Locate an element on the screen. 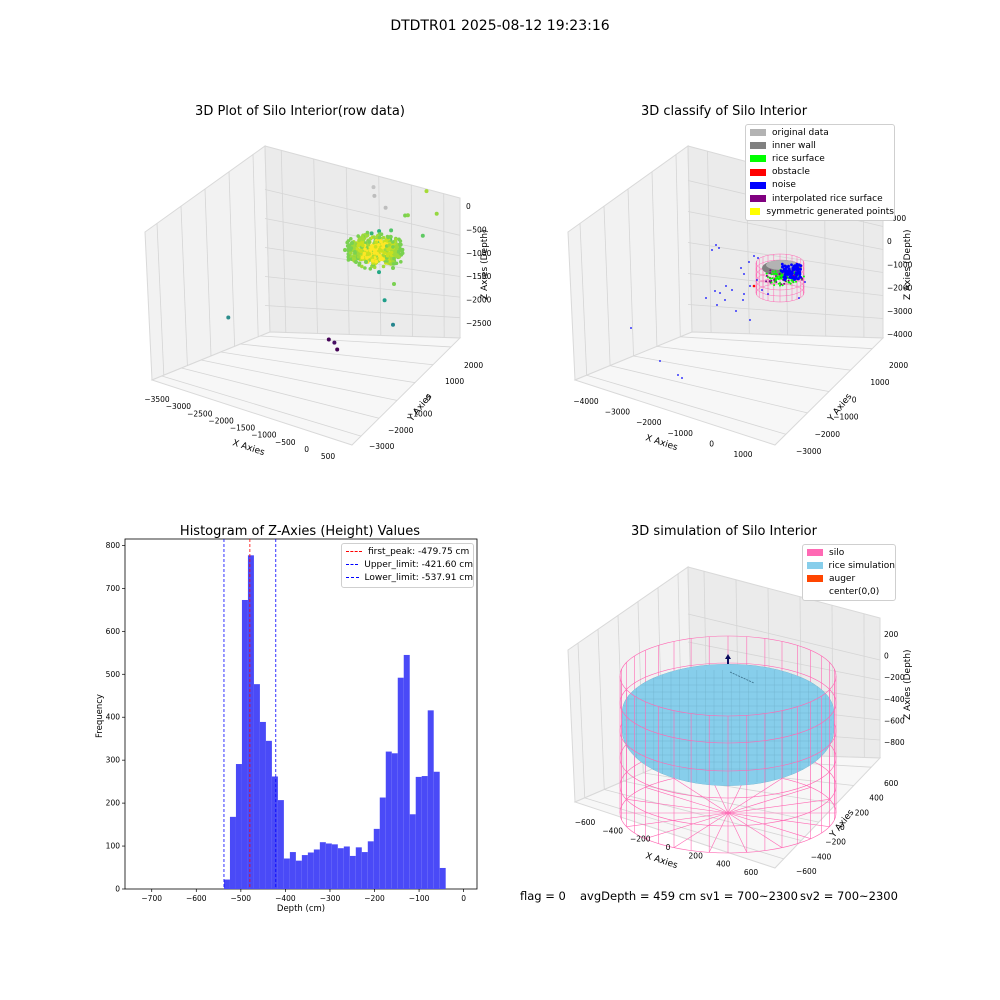 This screenshot has width=1000, height=1000. x-tick-label: −3000 is located at coordinates (618, 412).